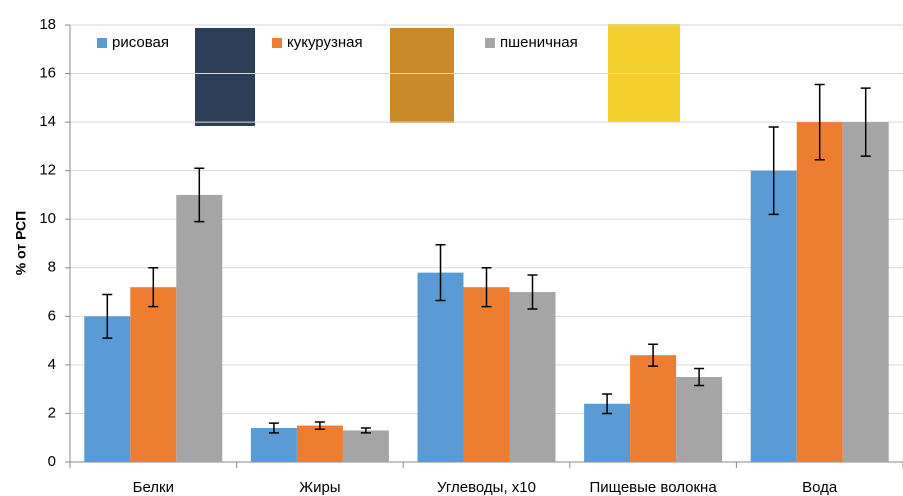 The height and width of the screenshot is (496, 903). Describe the element at coordinates (47, 121) in the screenshot. I see `y-tick-label: 14` at that location.